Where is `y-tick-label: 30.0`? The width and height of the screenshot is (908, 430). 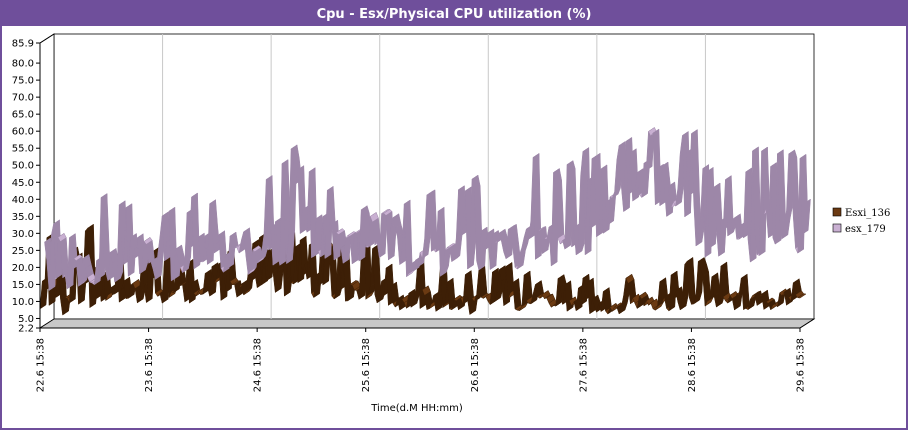 y-tick-label: 30.0 is located at coordinates (23, 234).